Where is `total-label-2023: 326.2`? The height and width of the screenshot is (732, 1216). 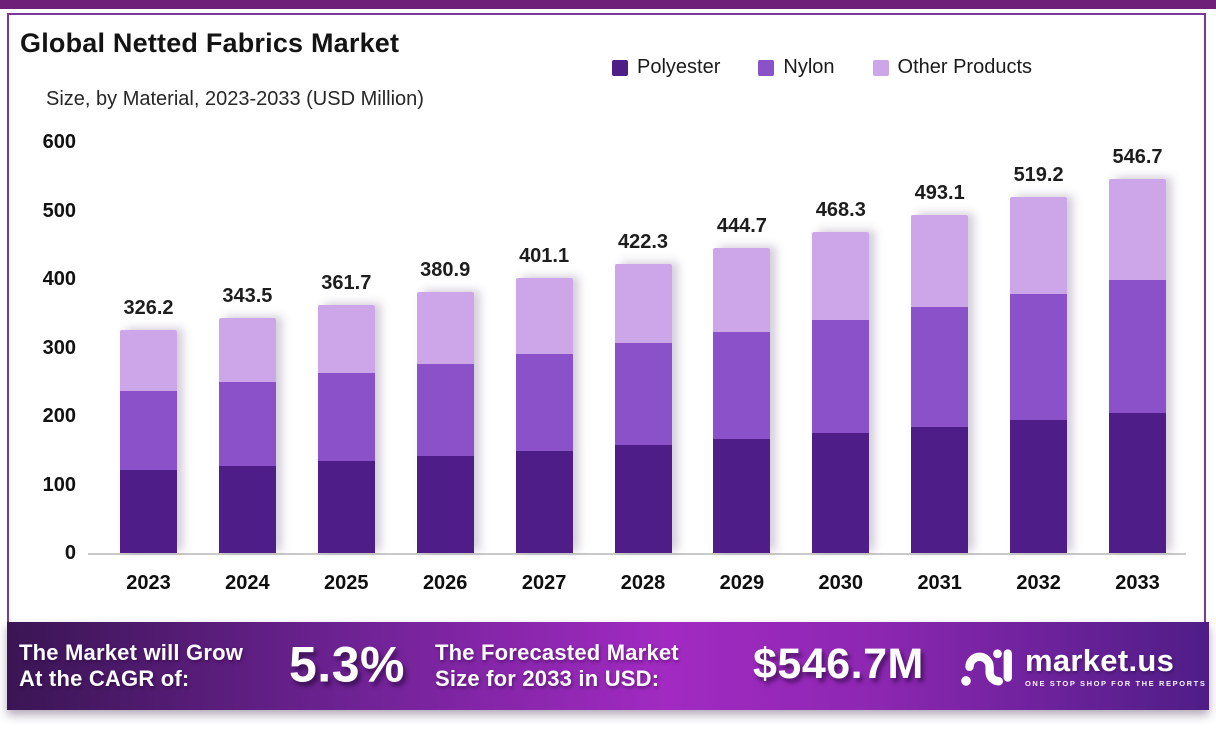
total-label-2023: 326.2 is located at coordinates (148, 307).